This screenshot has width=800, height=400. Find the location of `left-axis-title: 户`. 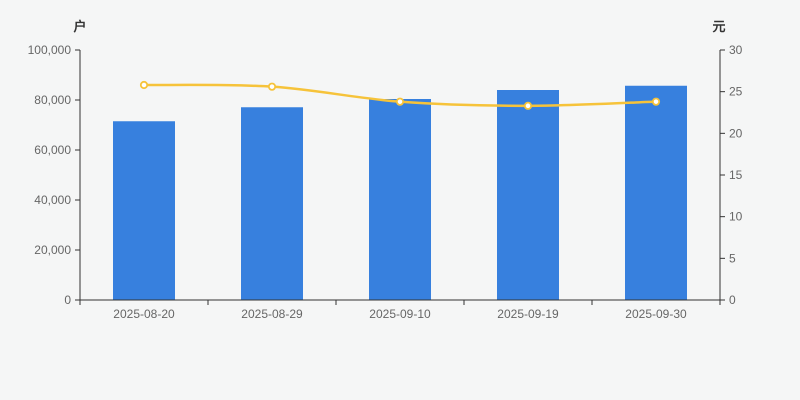

left-axis-title: 户 is located at coordinates (80, 26).